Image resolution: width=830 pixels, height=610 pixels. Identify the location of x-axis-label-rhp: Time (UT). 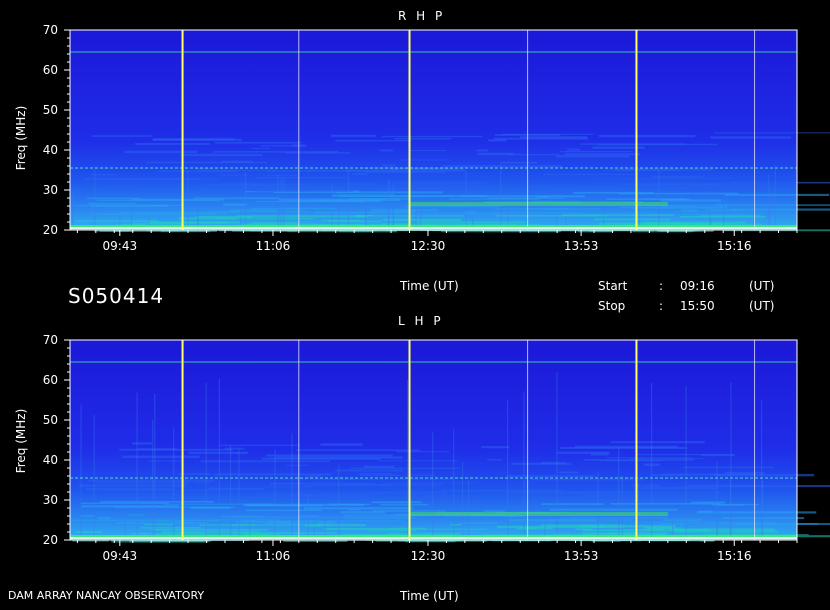
(429, 286).